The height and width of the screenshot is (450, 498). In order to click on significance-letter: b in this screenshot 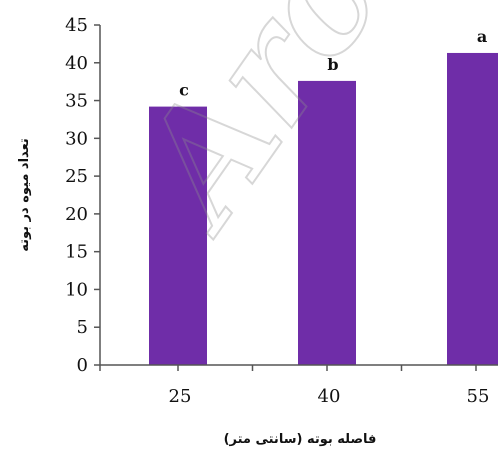, I will do `click(332, 64)`.